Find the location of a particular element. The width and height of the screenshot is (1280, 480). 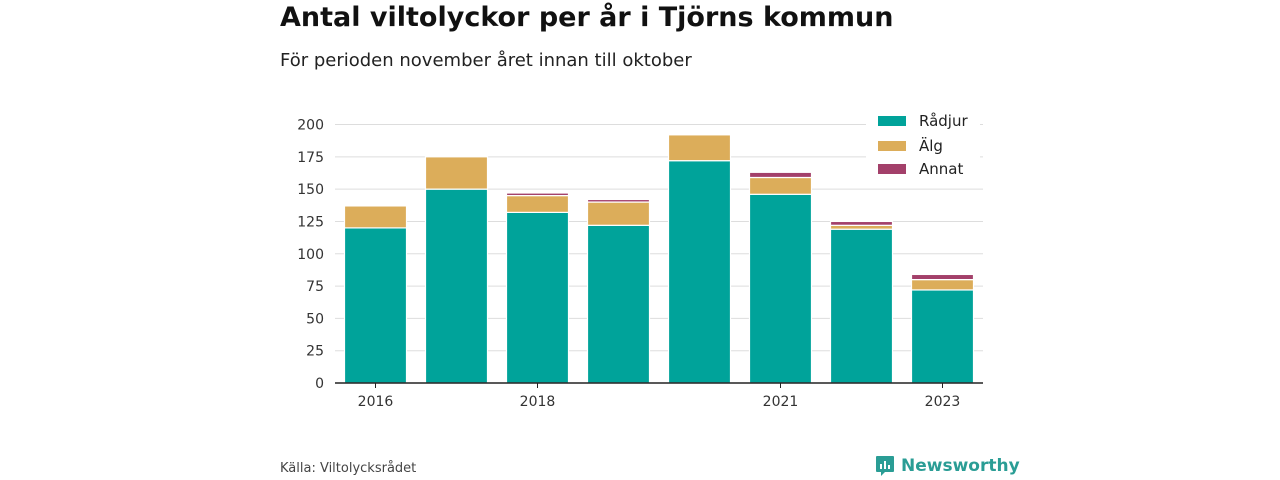

newsworthy-logo-icon is located at coordinates (885, 466).